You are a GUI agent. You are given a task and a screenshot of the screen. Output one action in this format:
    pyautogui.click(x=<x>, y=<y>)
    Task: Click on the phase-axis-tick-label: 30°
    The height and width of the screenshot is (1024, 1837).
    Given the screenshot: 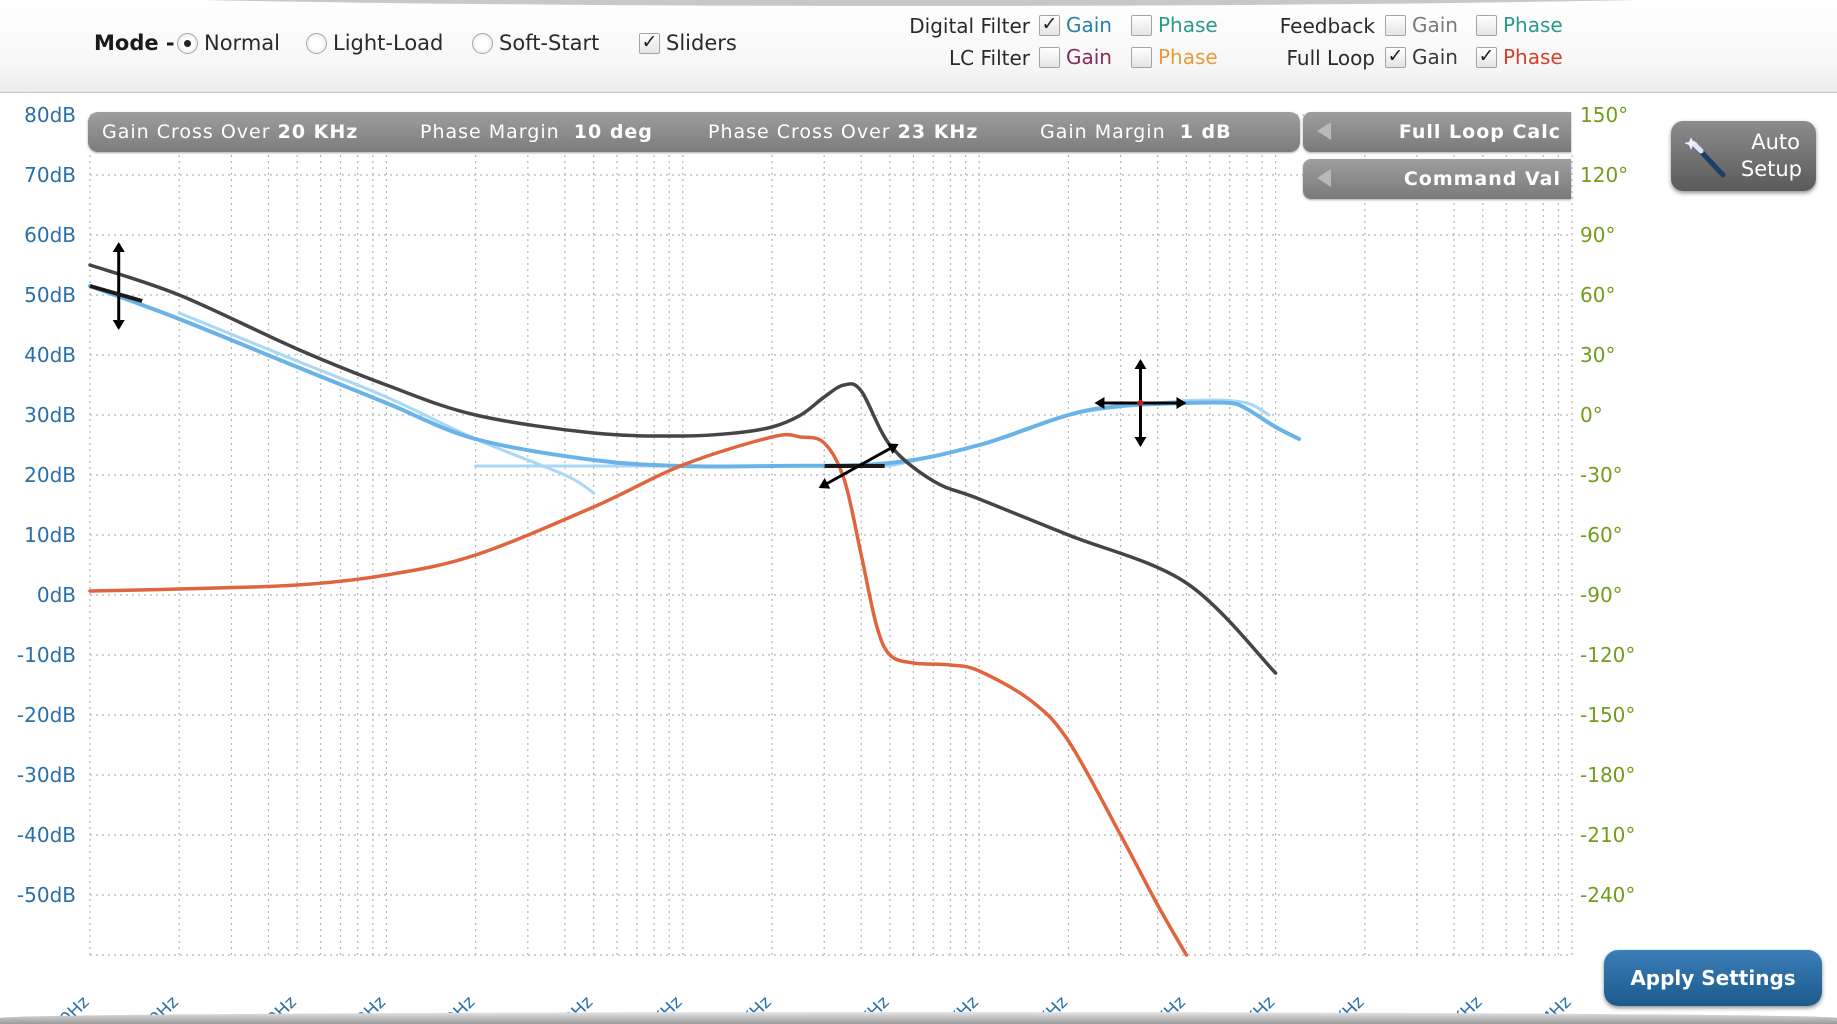 What is the action you would take?
    pyautogui.click(x=1597, y=355)
    